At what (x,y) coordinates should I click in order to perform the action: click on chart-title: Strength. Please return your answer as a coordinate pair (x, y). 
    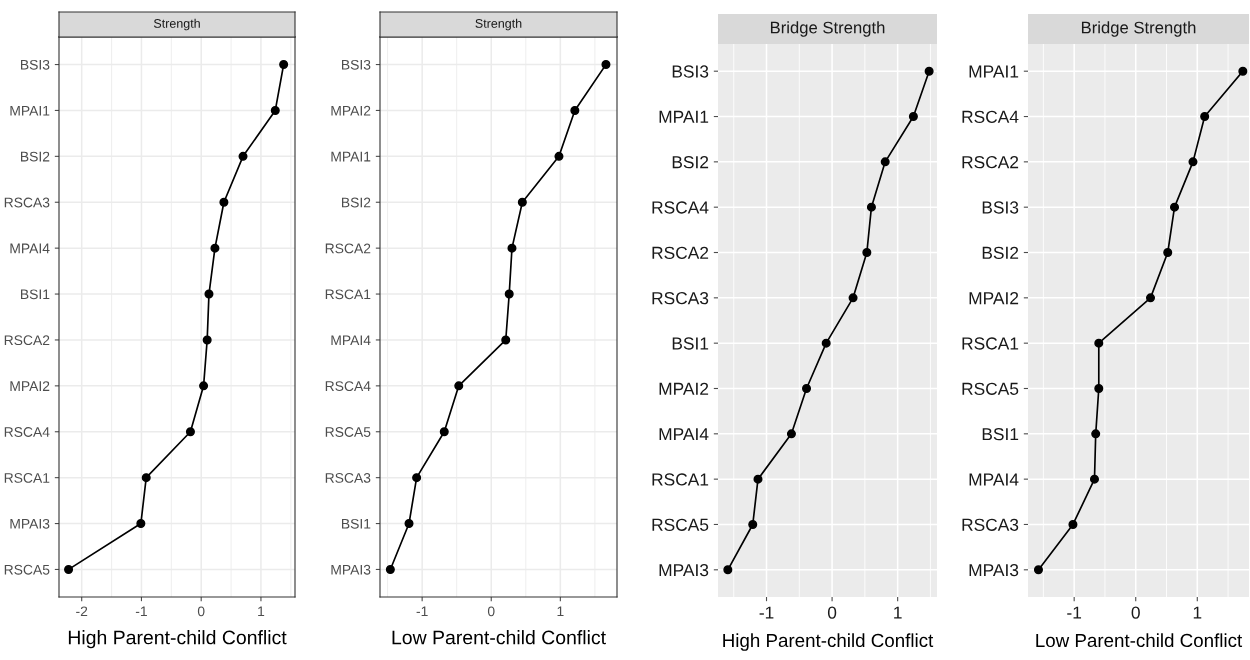
    Looking at the image, I should click on (176, 24).